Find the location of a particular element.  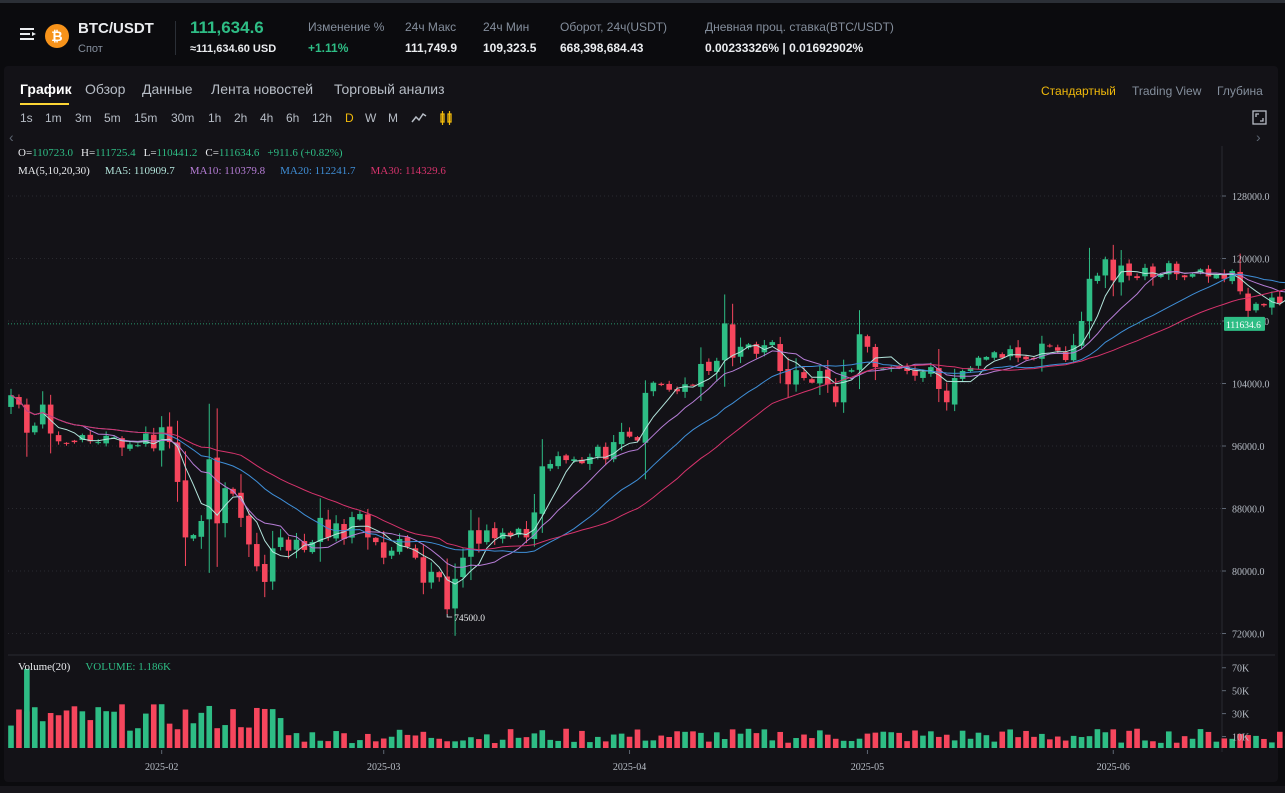

tab-news: Лента новостей is located at coordinates (262, 89).